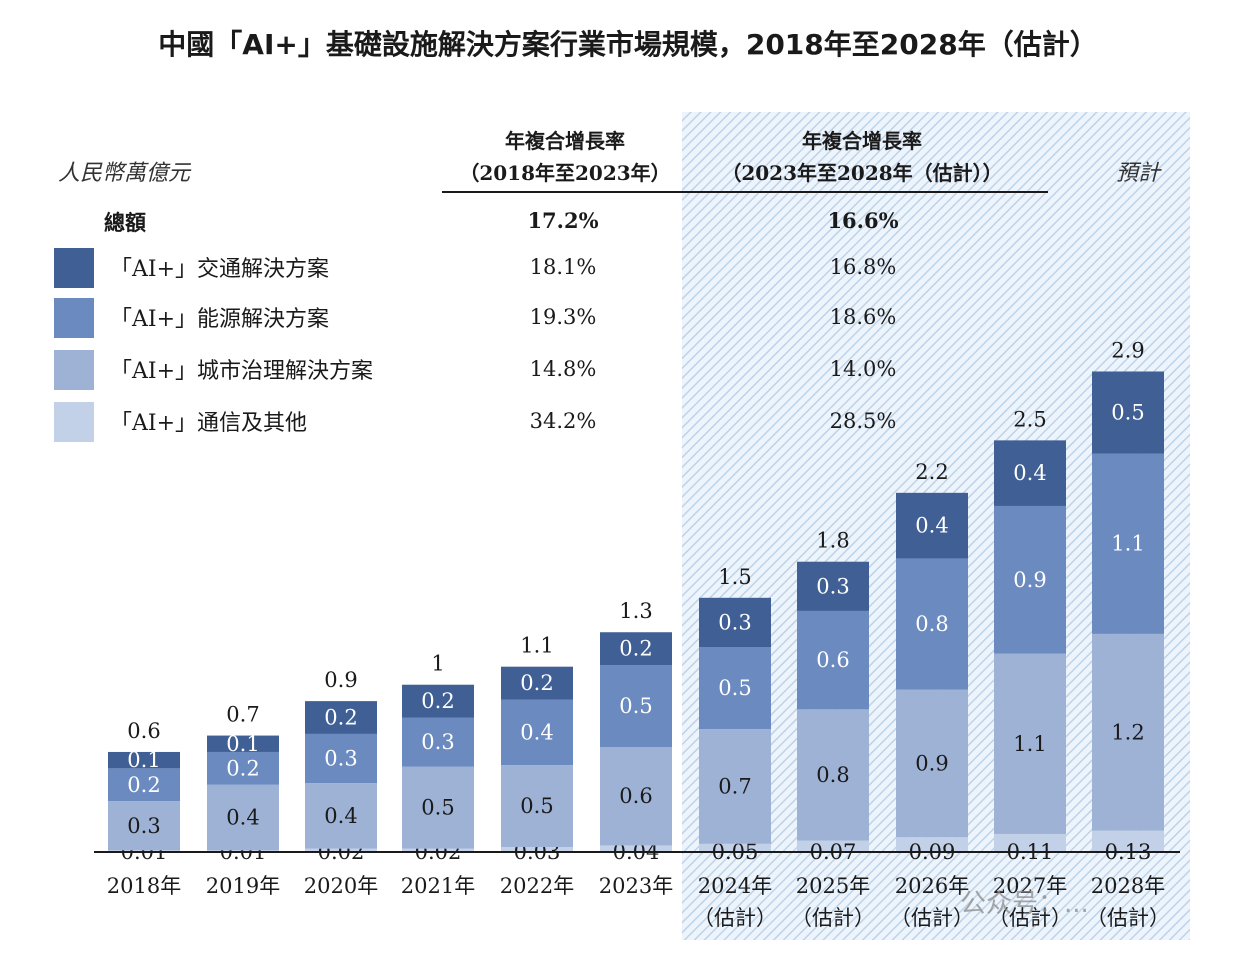 The image size is (1256, 954). What do you see at coordinates (562, 220) in the screenshot?
I see `cagr-value-2018-2023: 17.2%` at bounding box center [562, 220].